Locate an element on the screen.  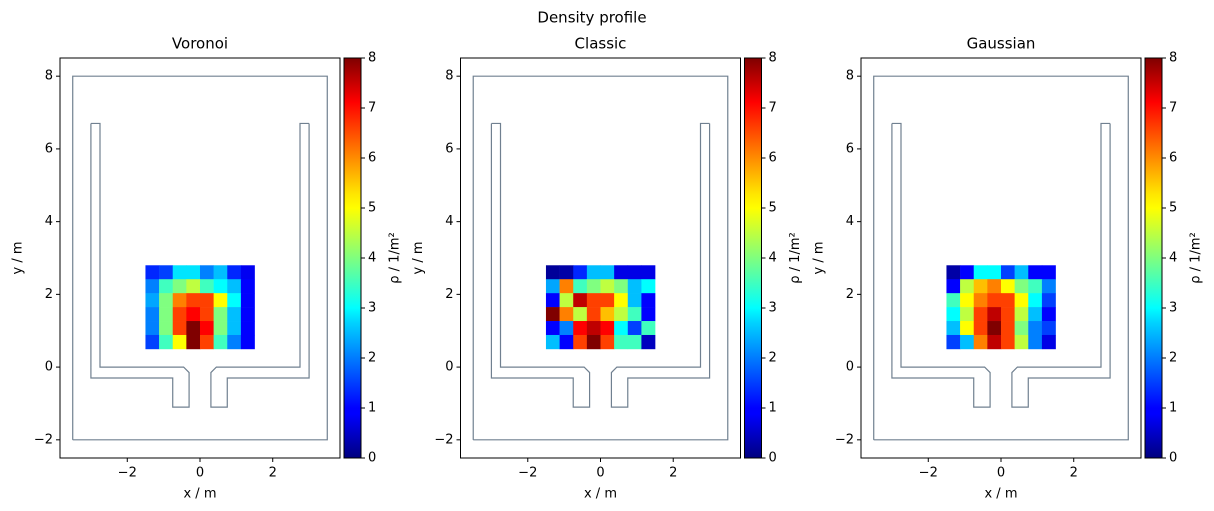
y-tick-label: 4 is located at coordinates (449, 221).